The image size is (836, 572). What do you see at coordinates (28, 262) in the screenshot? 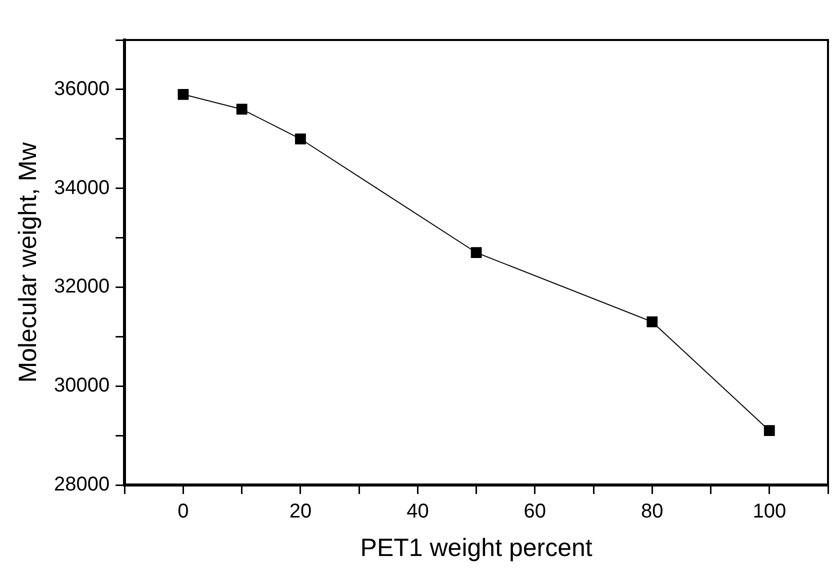
I see `y-axis-title: Molecular weight, Mw` at bounding box center [28, 262].